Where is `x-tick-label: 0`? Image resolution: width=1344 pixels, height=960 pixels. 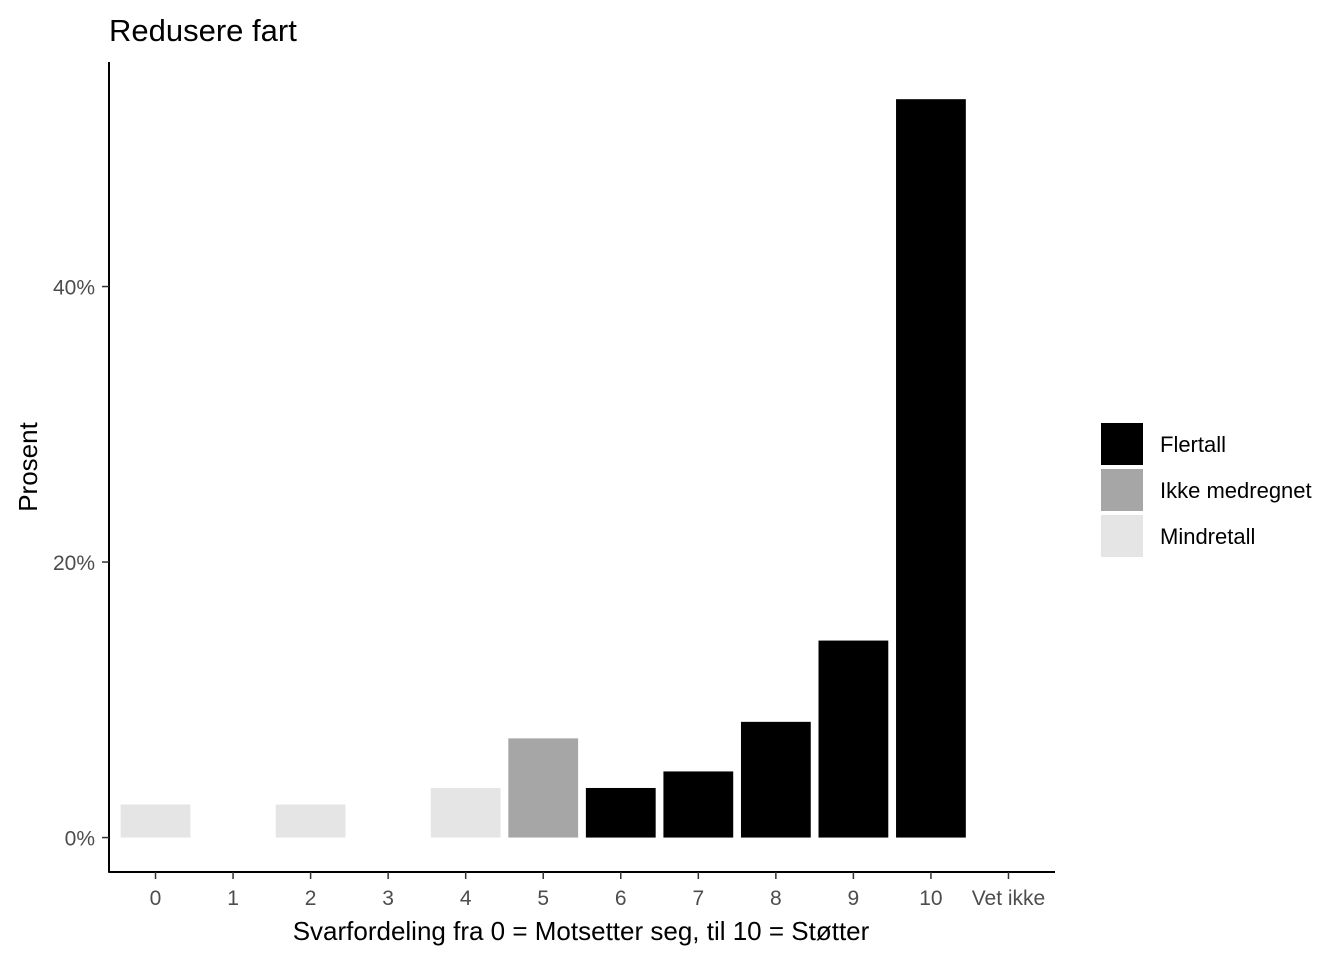
x-tick-label: 0 is located at coordinates (156, 898).